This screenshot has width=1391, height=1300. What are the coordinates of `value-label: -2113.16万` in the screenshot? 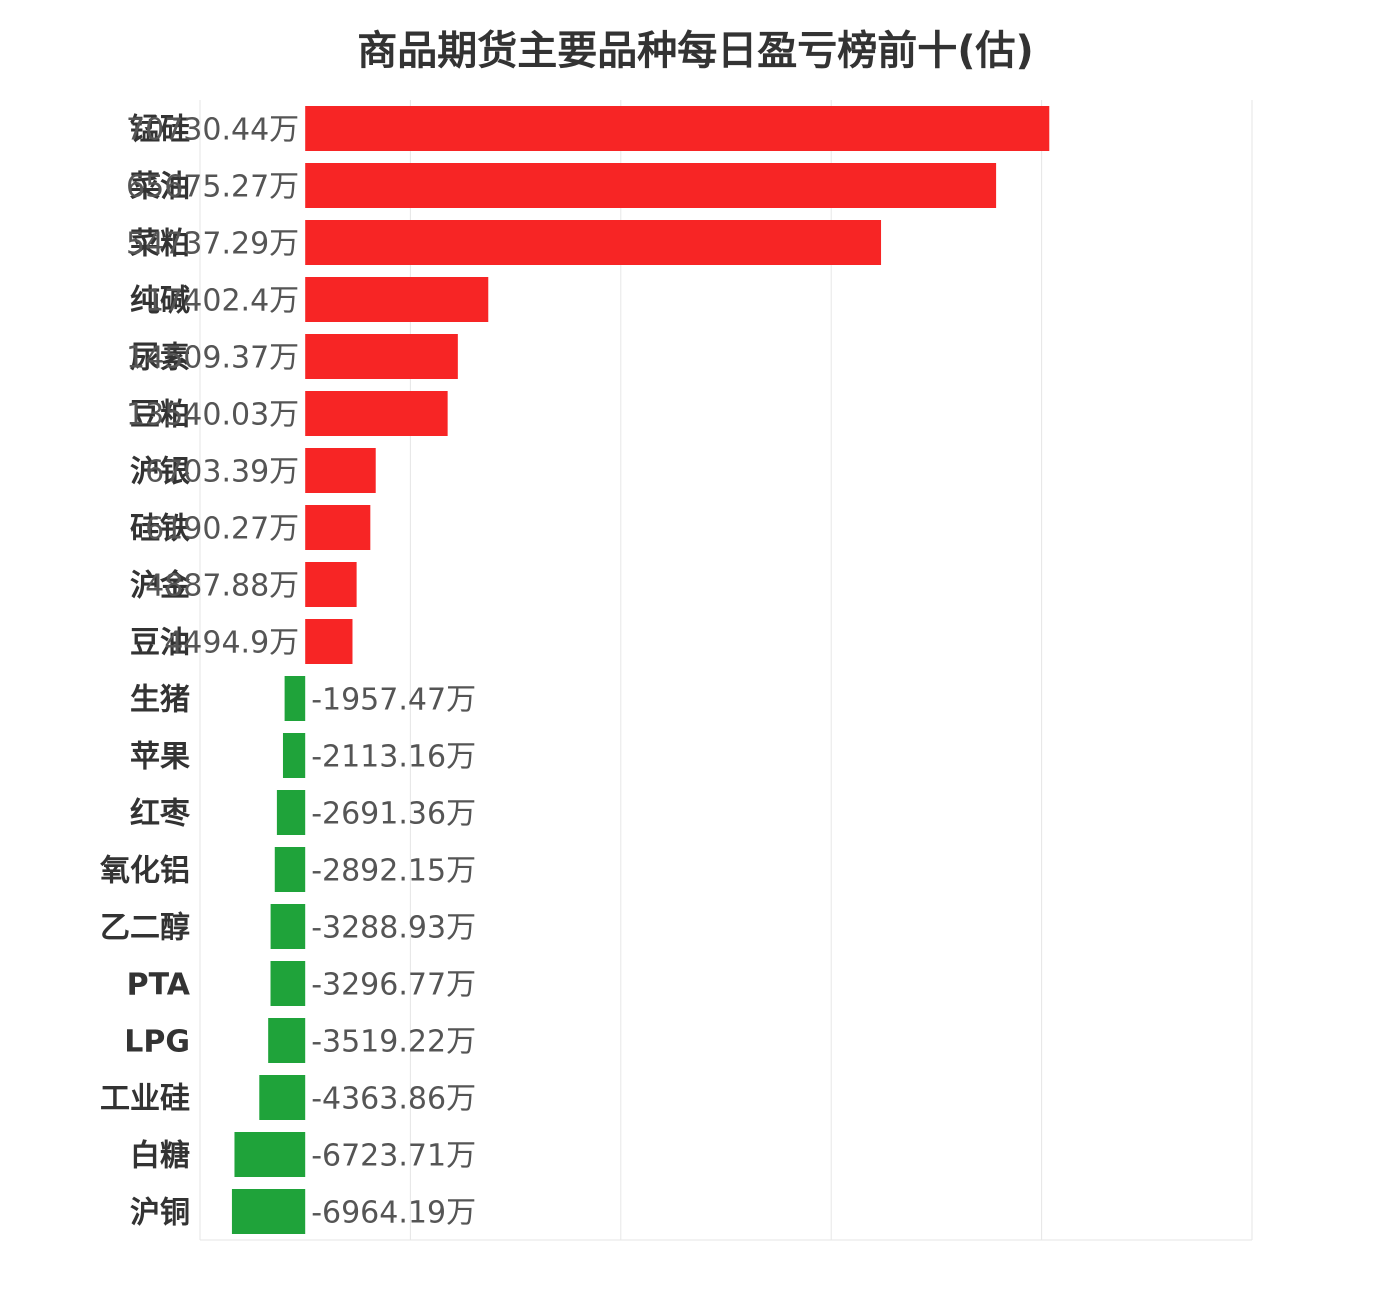 It's located at (393, 757).